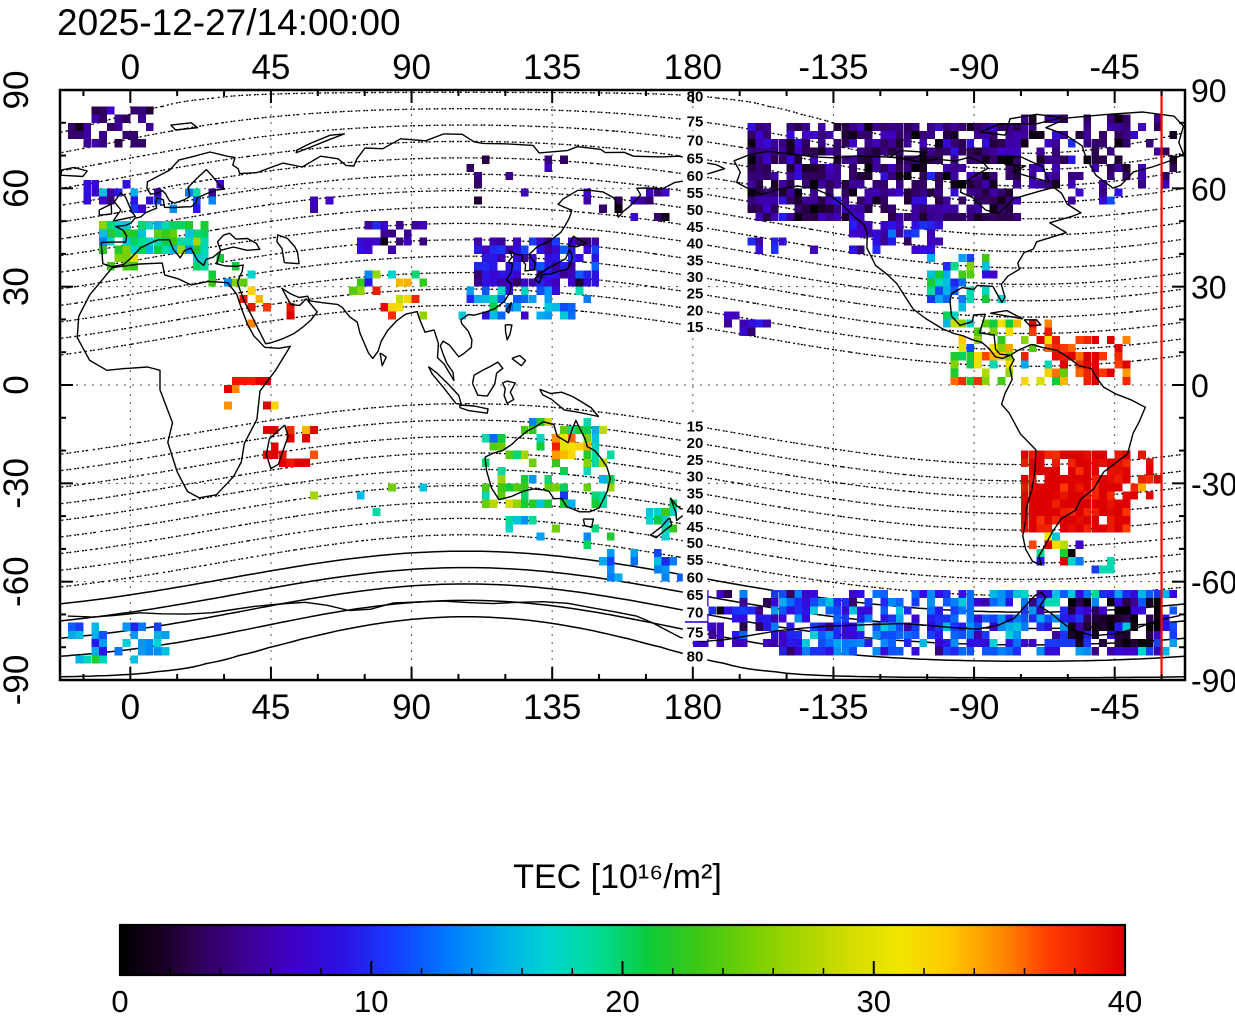 The height and width of the screenshot is (1021, 1235). I want to click on tec-cluster-so-pacific-cyan, so click(650, 565).